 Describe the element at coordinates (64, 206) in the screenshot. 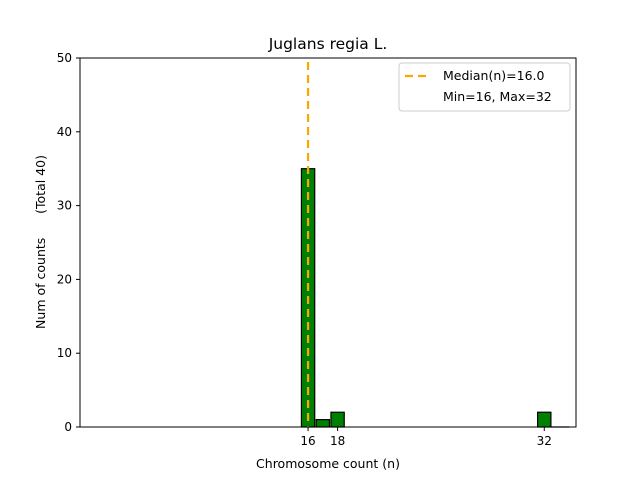

I see `y-tick-label: 30` at that location.